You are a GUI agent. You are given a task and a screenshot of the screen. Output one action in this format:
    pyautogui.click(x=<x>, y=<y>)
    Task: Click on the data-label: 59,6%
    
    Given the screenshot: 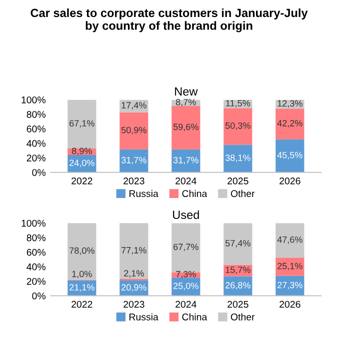 What is the action you would take?
    pyautogui.click(x=185, y=128)
    